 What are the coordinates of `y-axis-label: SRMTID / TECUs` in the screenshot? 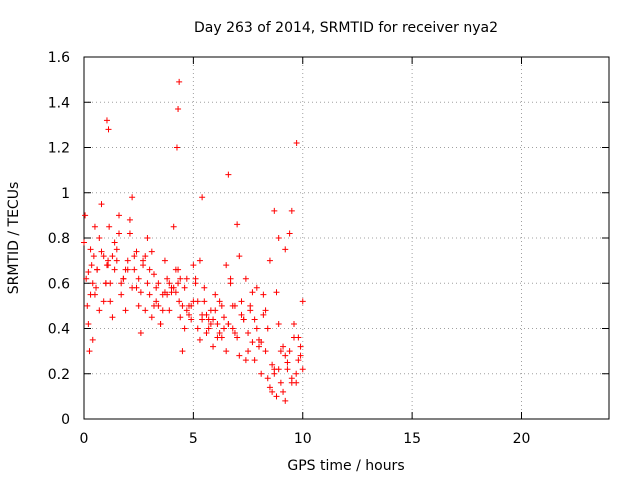 It's located at (14, 238).